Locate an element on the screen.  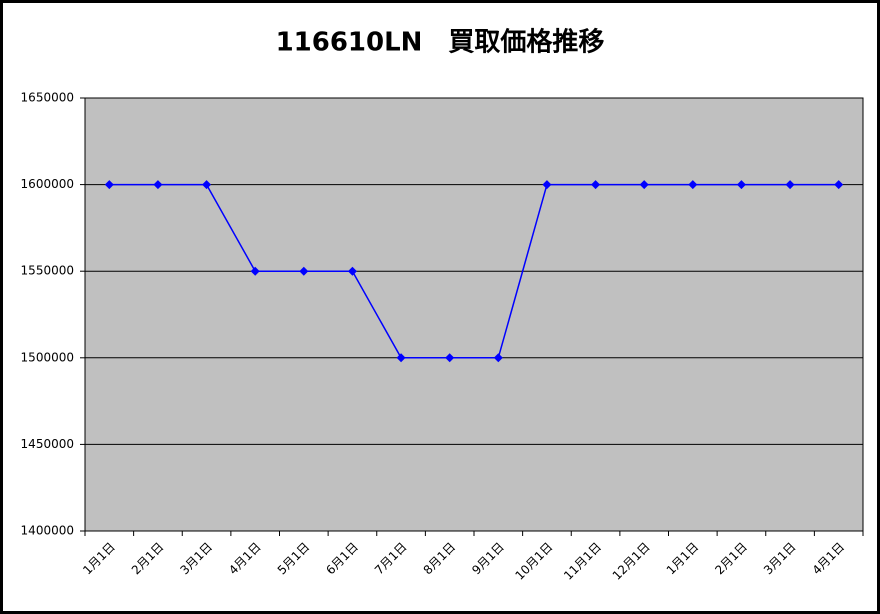
y-tick-label: 1650000 is located at coordinates (47, 98).